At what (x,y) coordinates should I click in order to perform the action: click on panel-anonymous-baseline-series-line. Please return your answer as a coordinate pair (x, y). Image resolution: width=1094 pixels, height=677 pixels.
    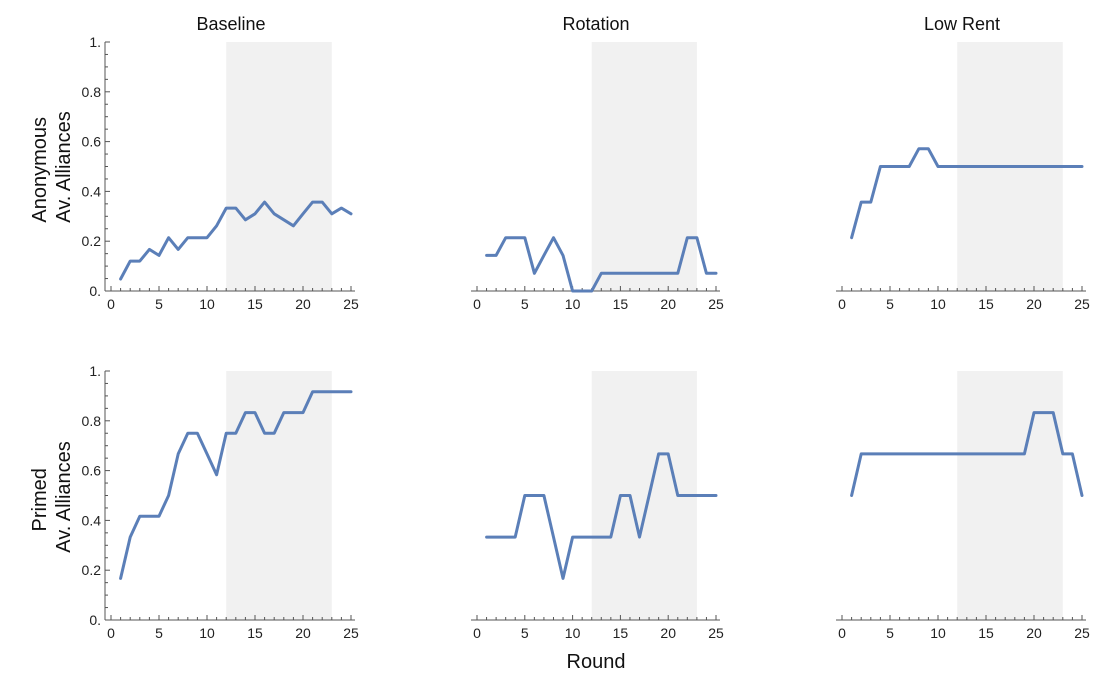
    Looking at the image, I should click on (236, 240).